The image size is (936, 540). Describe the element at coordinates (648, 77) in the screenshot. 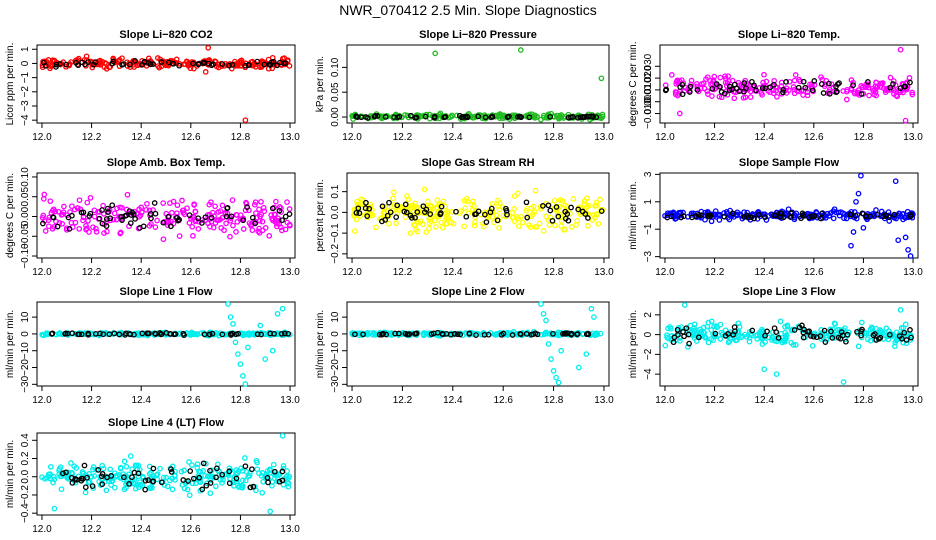

I see `y-tick-label: 0.020` at that location.